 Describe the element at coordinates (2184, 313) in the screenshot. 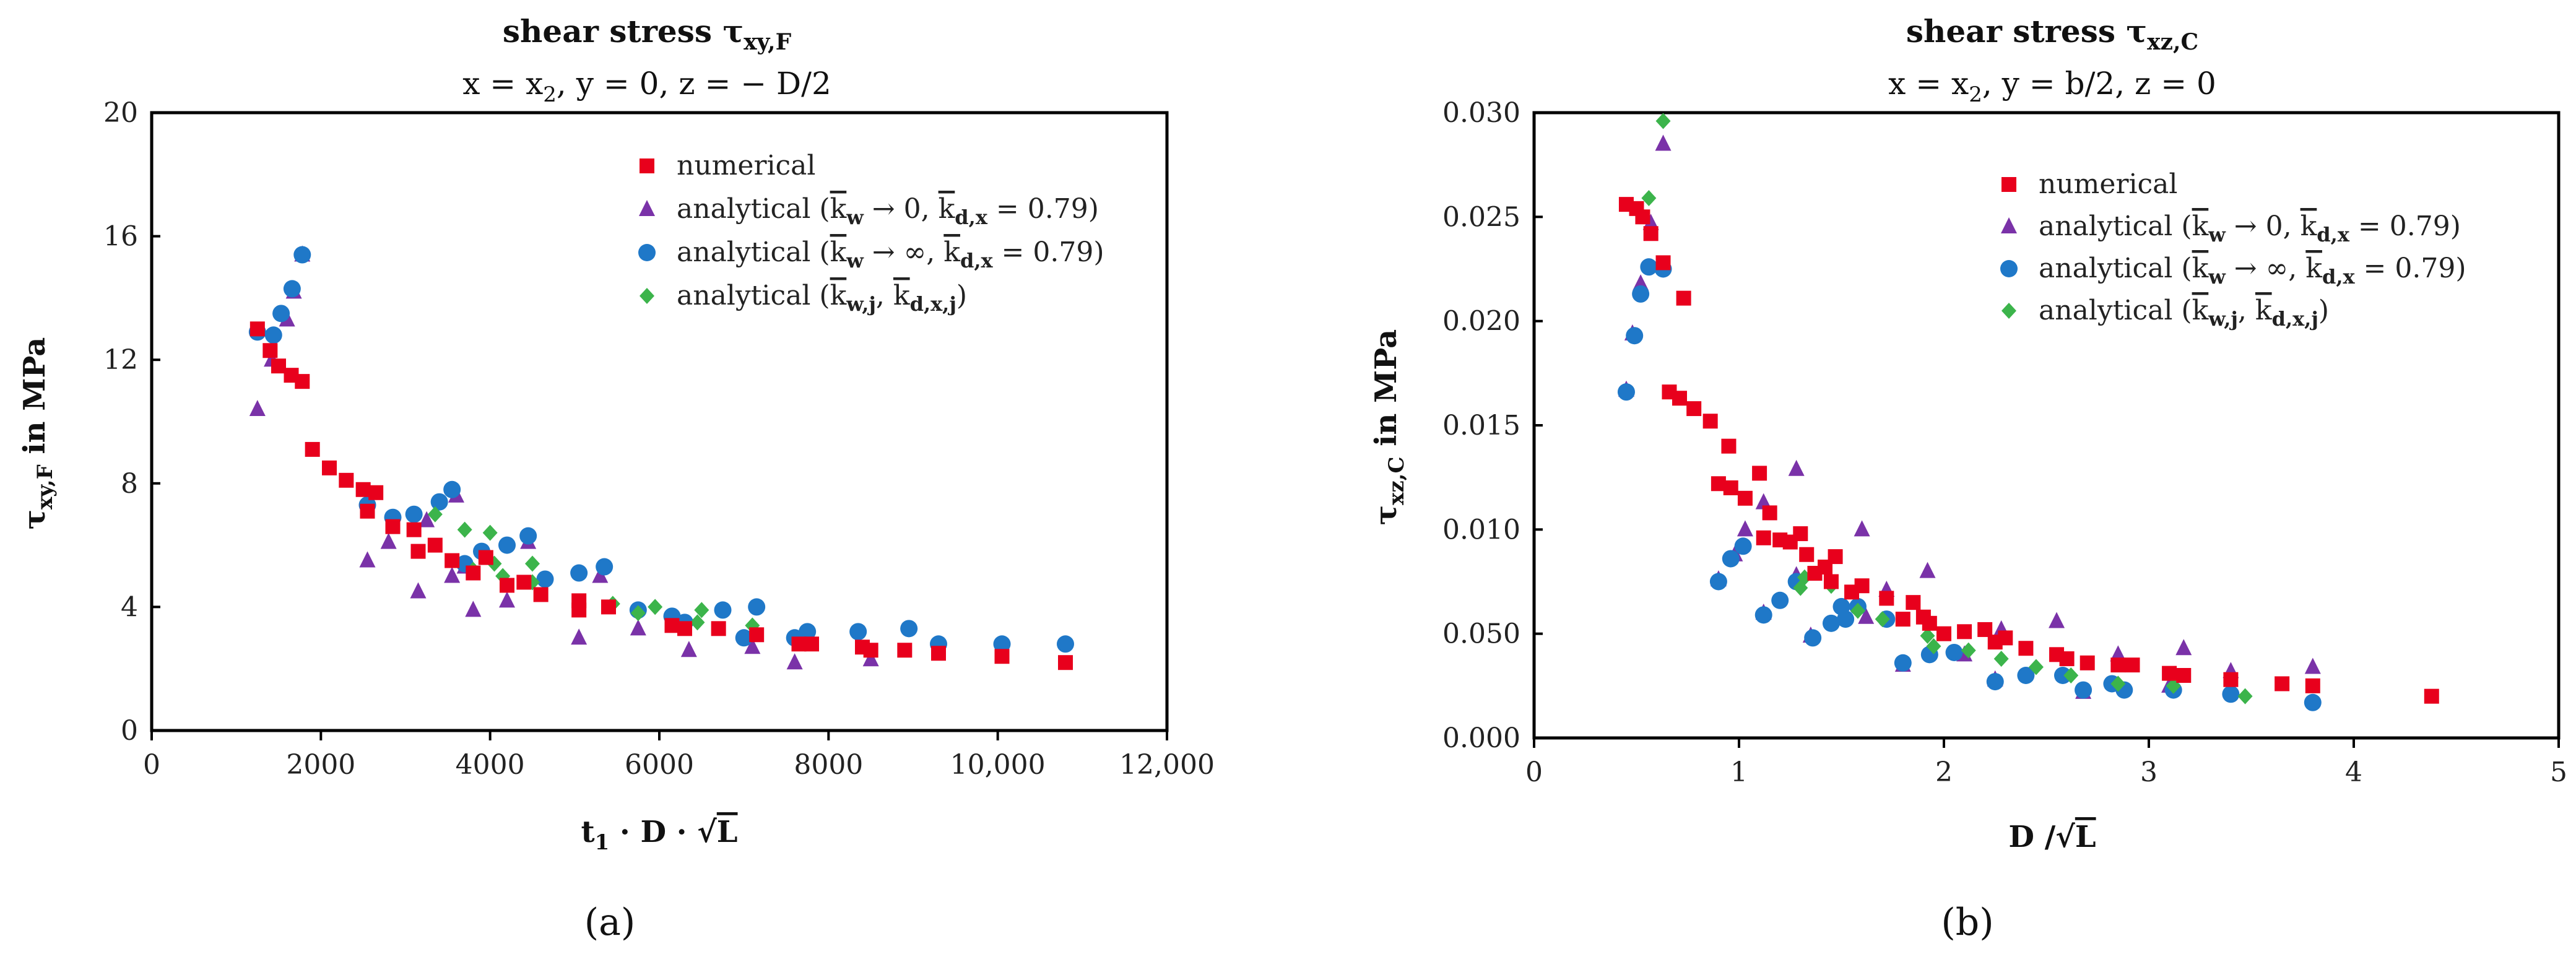

I see `chart-b-legend-label: analytical (kw,j, kd,x,j)` at that location.